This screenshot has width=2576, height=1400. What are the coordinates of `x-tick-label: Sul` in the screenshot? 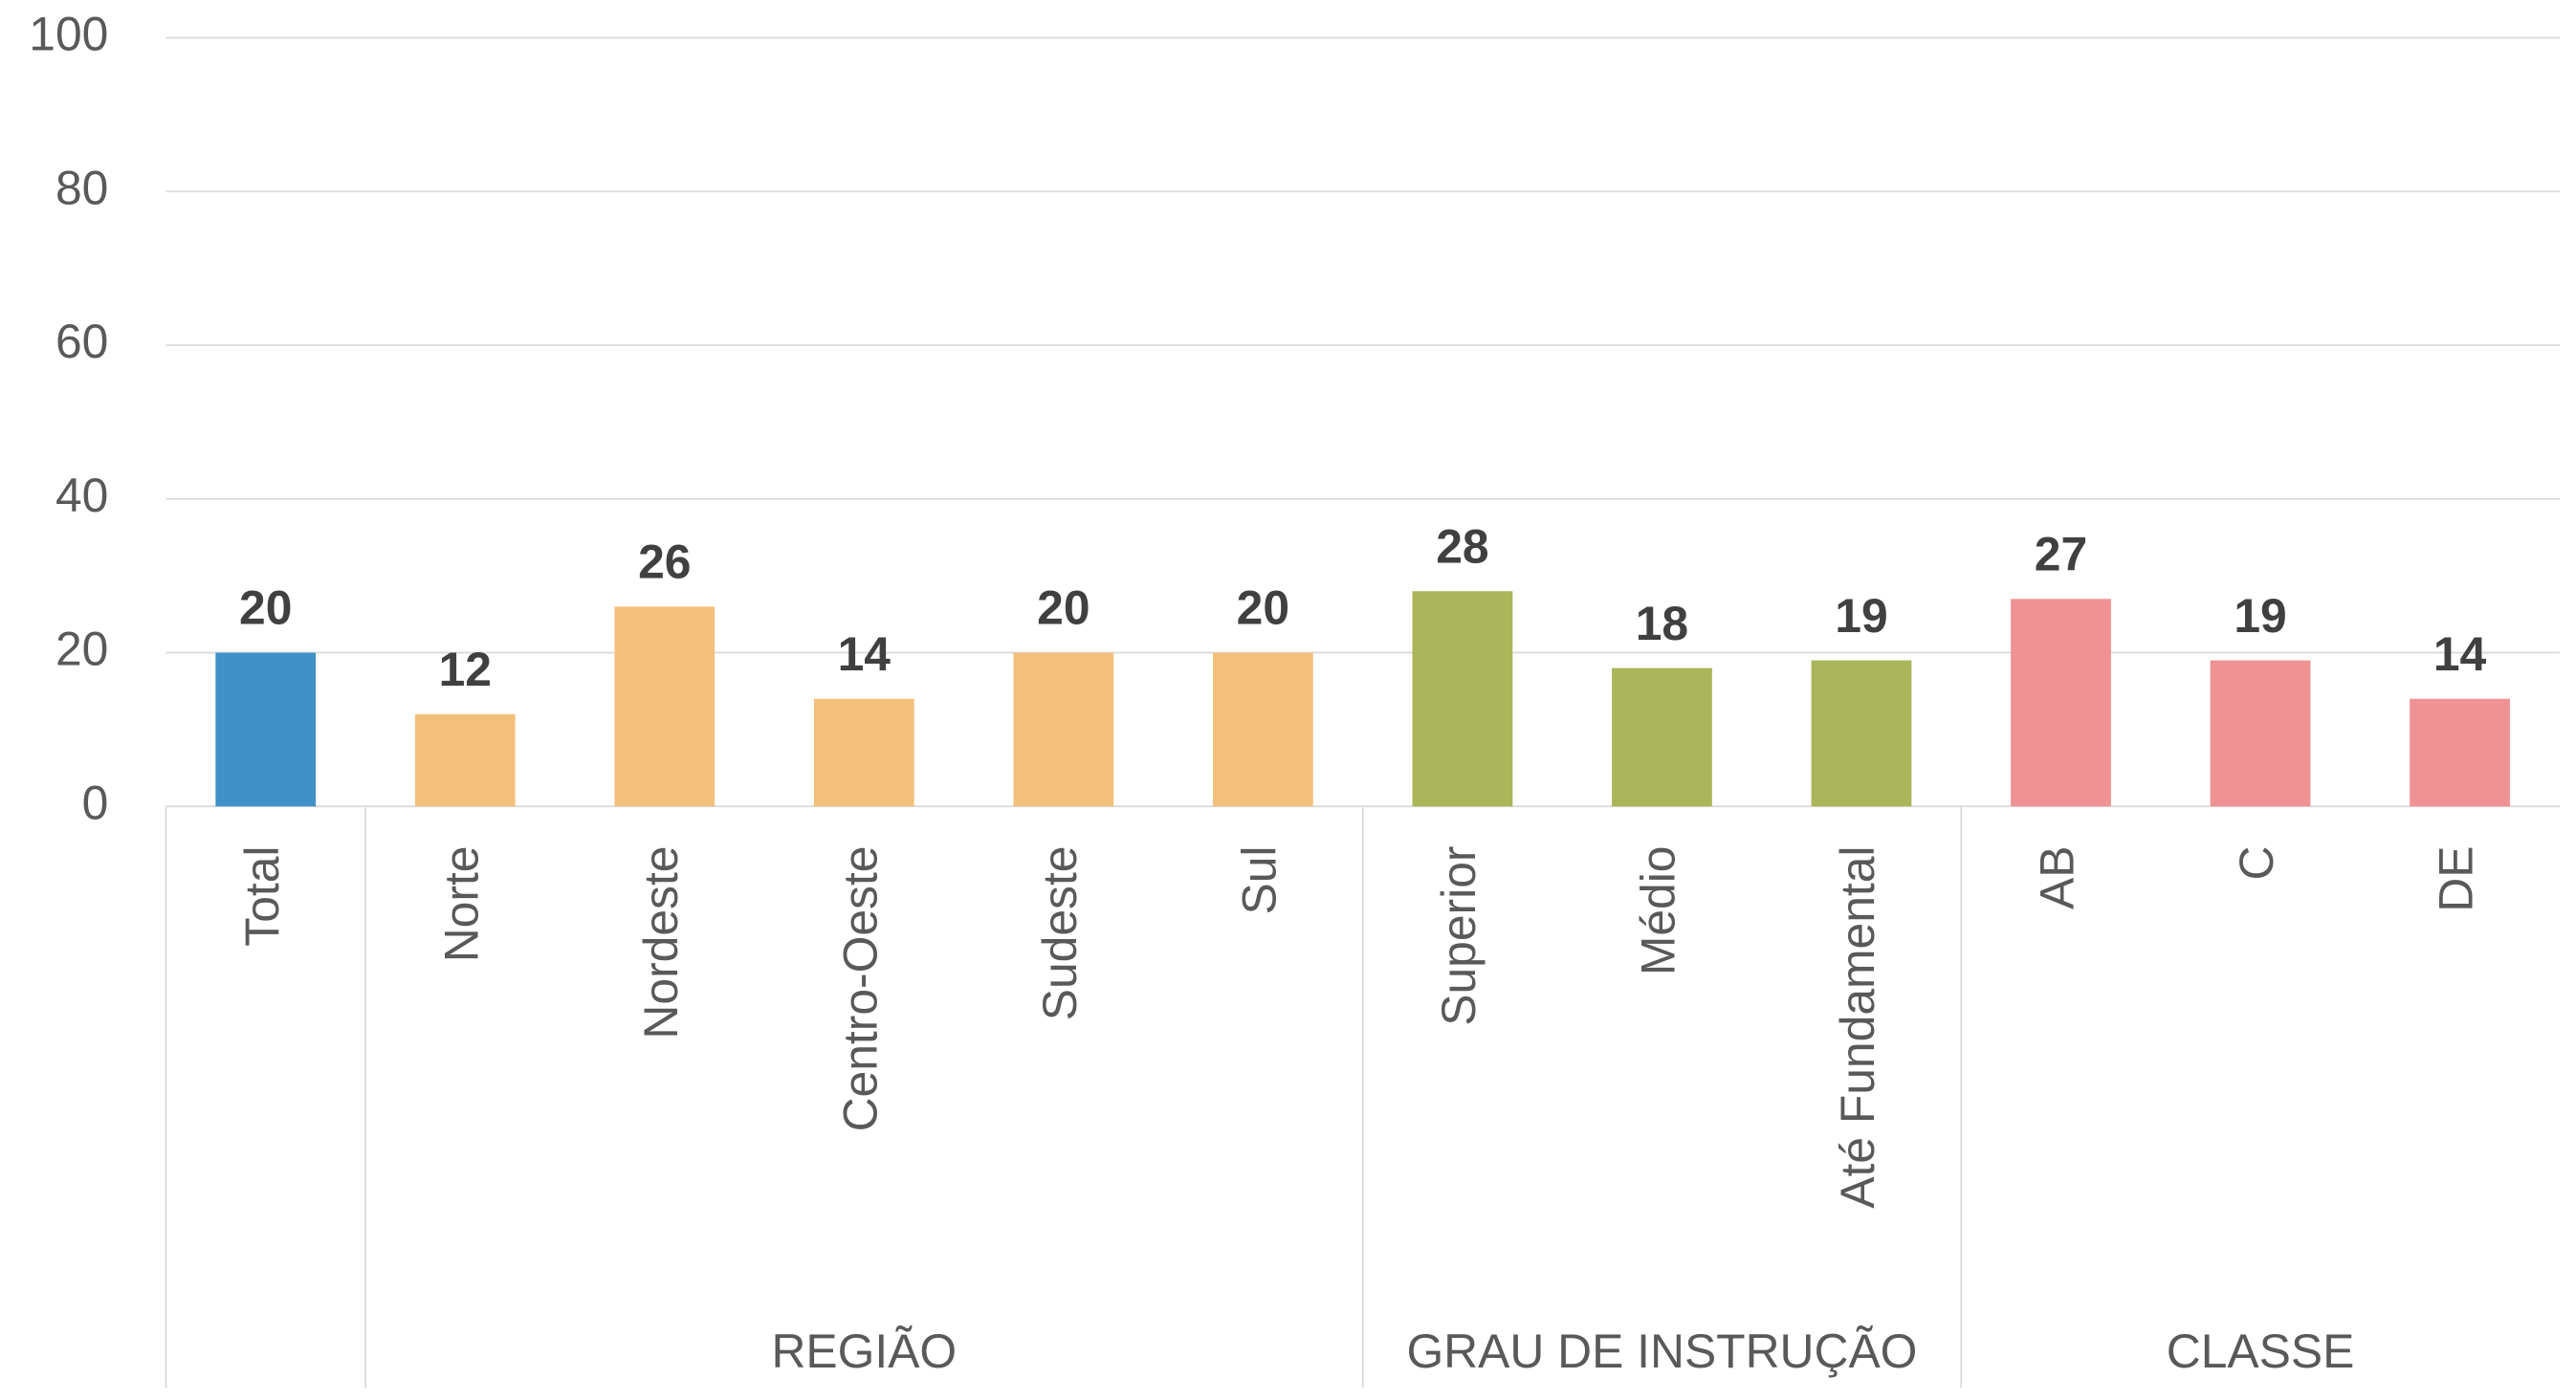 It's located at (1260, 880).